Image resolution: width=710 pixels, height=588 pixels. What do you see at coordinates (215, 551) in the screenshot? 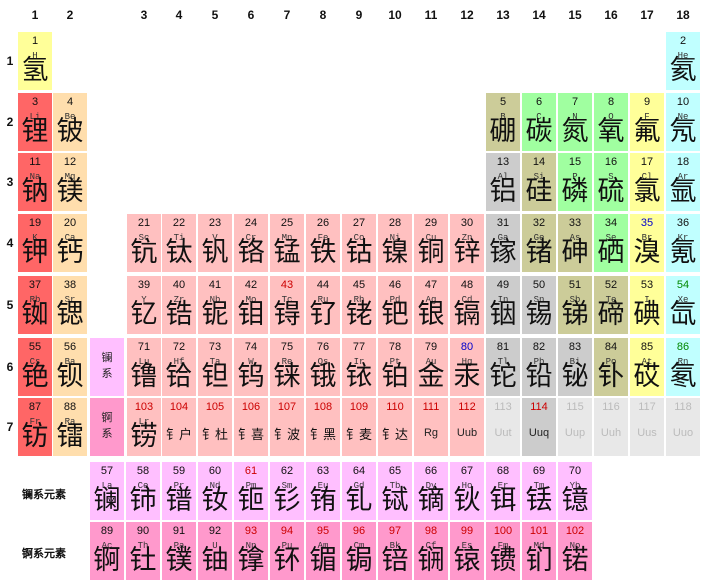
I see `element-cell: 92 U 铀` at bounding box center [215, 551].